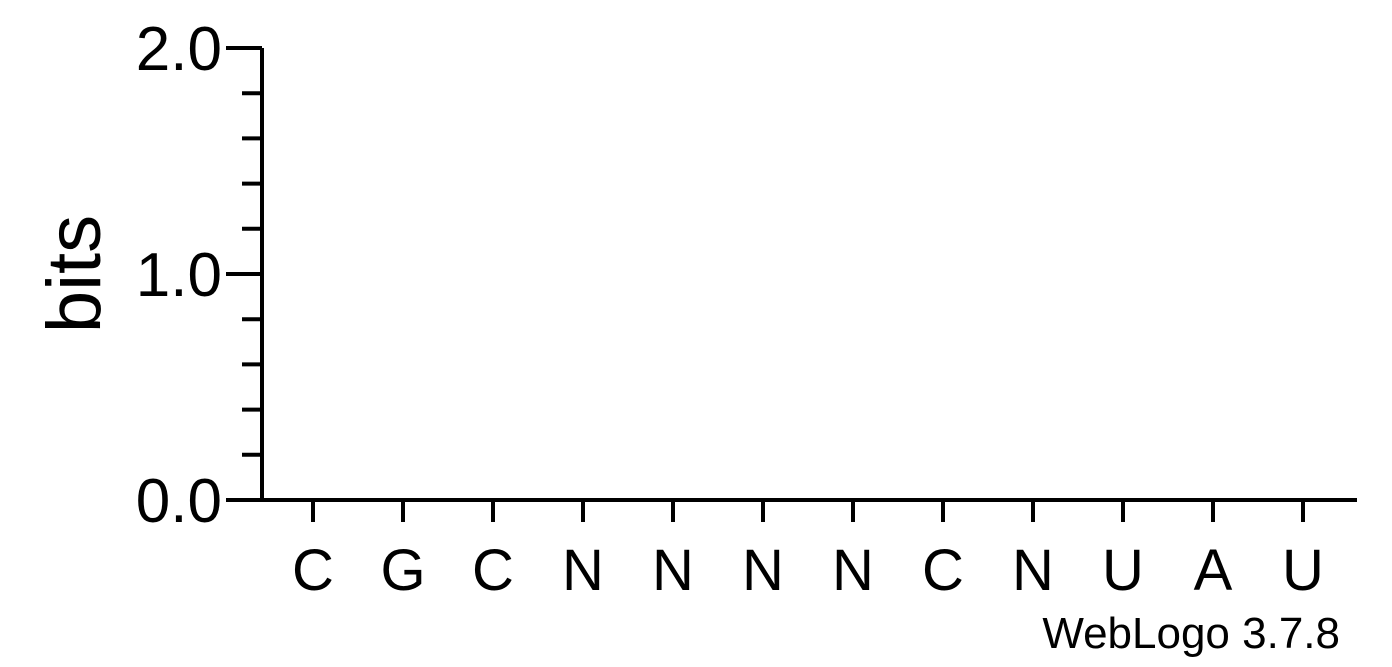 The image size is (1392, 667). I want to click on y-axis: 0.0 1.0 2.0, so click(200, 275).